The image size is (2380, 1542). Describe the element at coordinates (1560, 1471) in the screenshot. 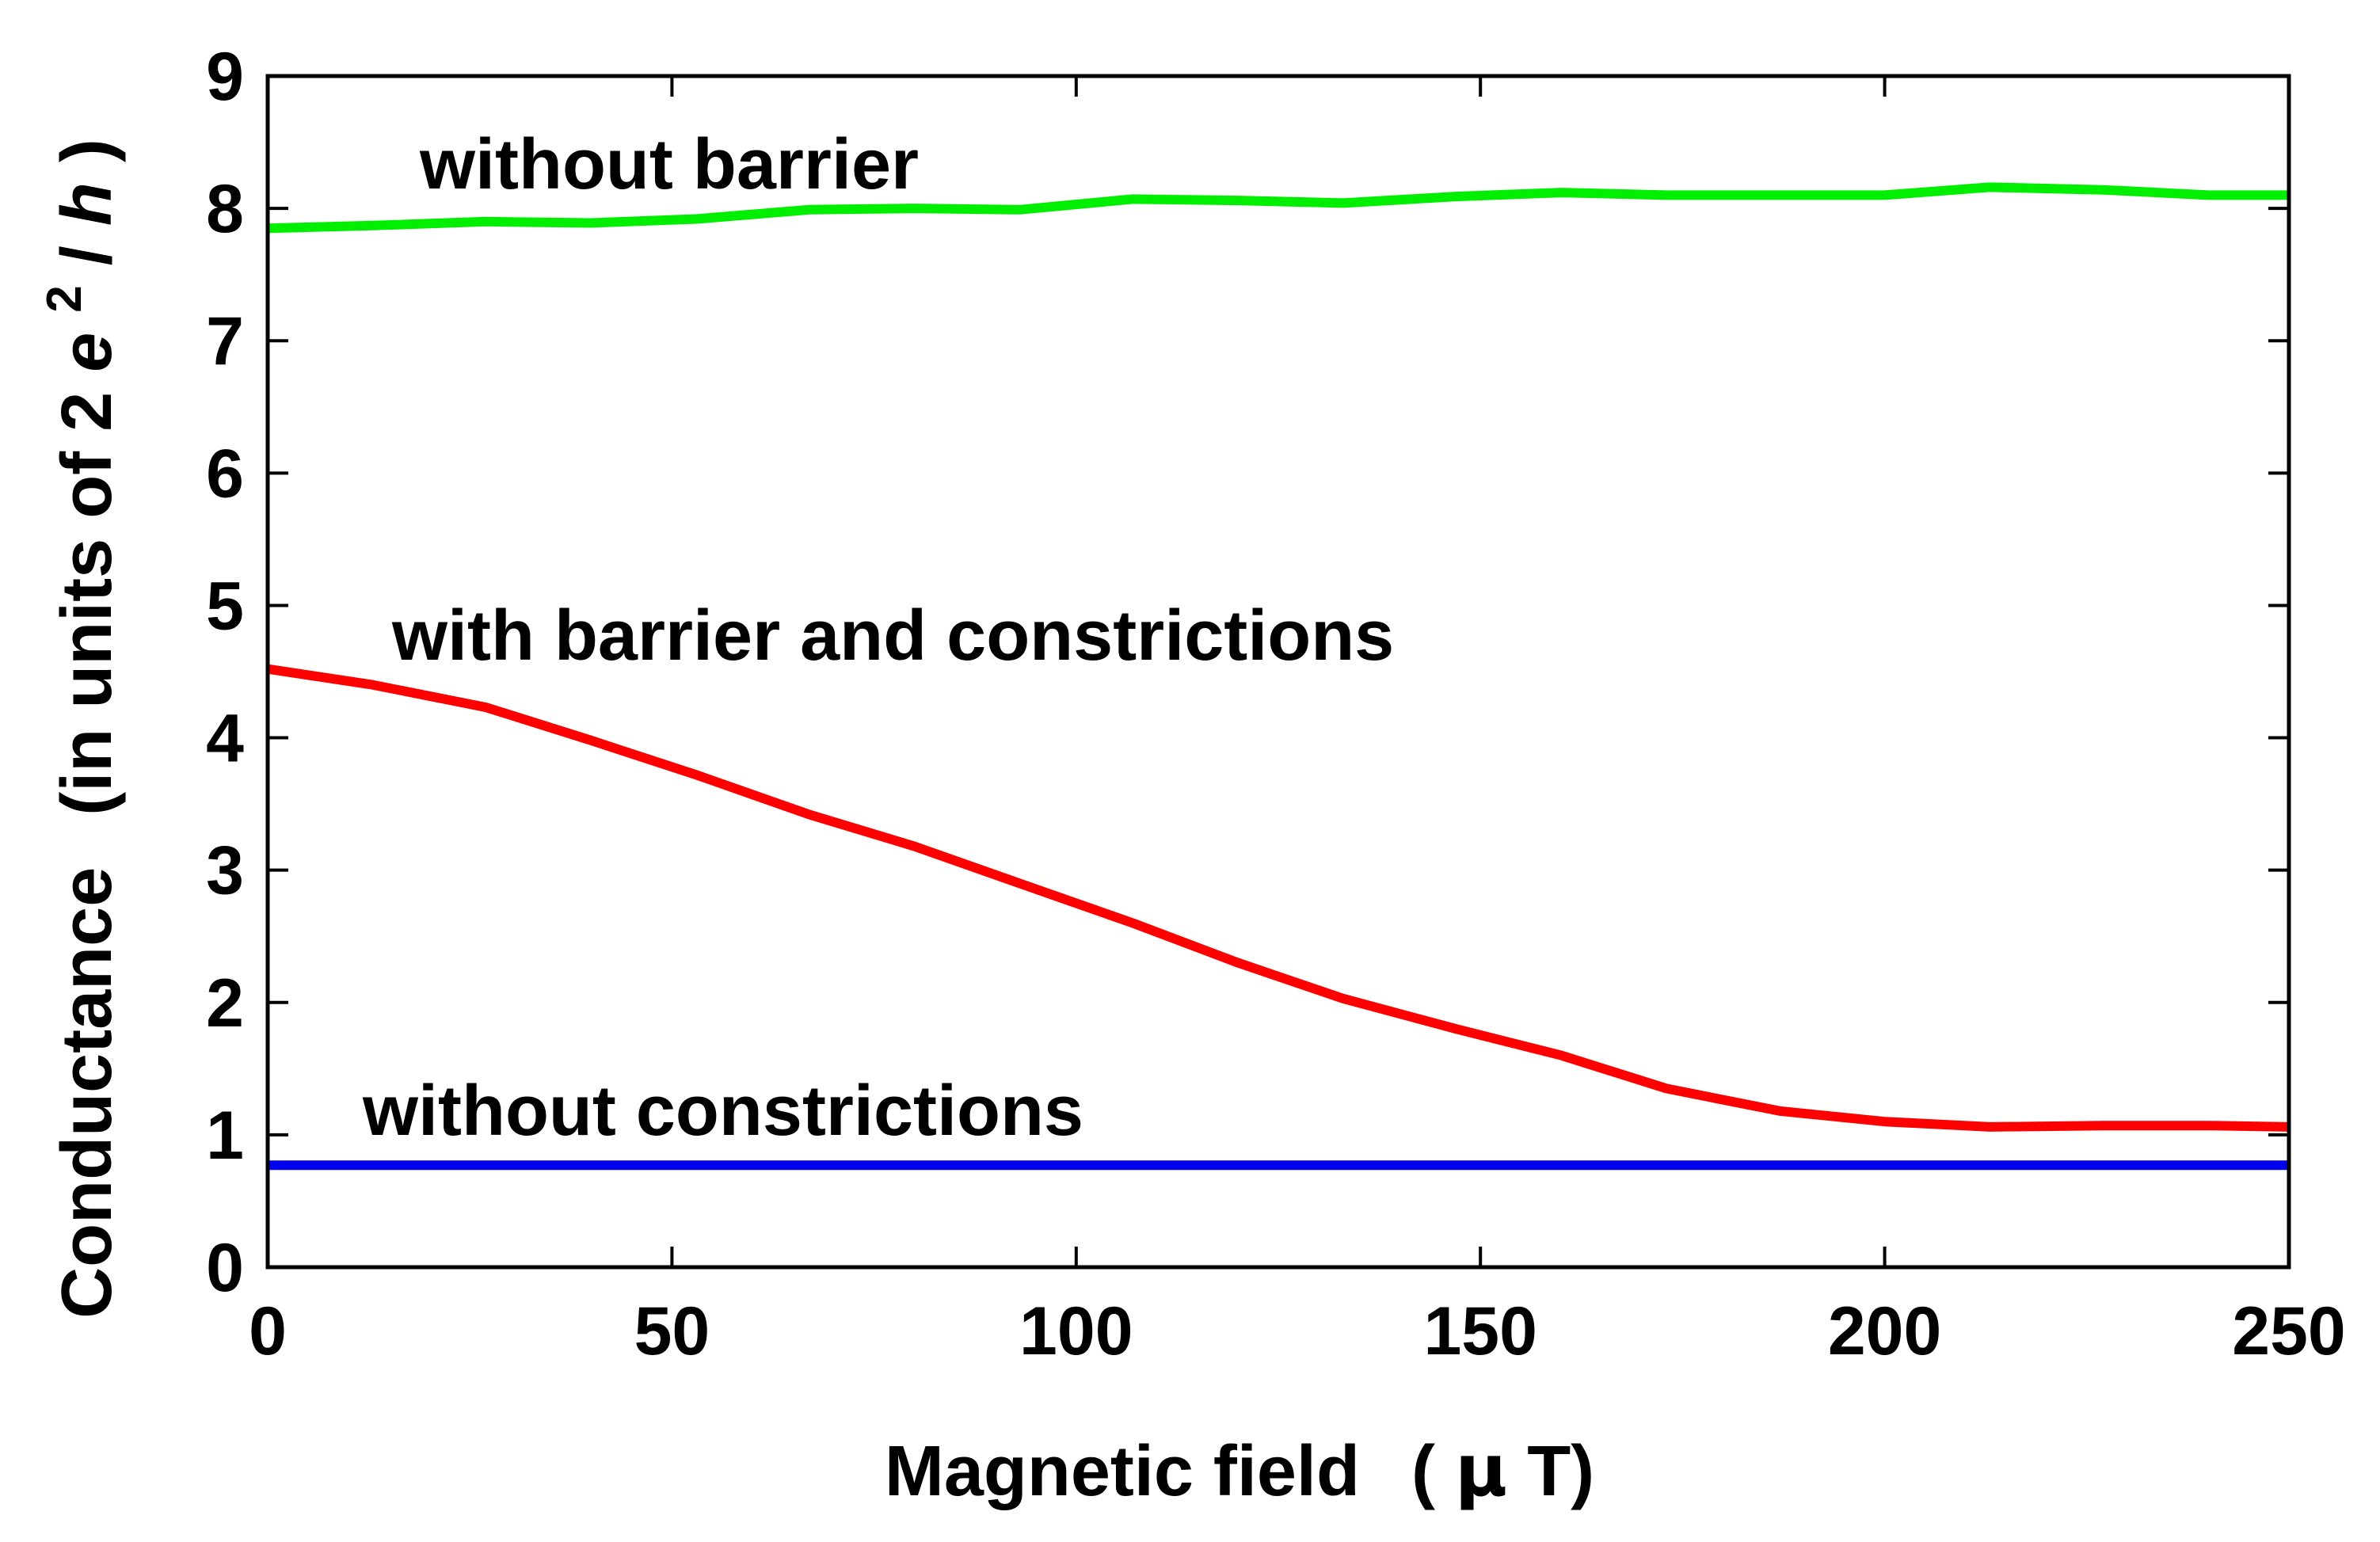

I see `x-axis-title-unit-rest: T)` at that location.